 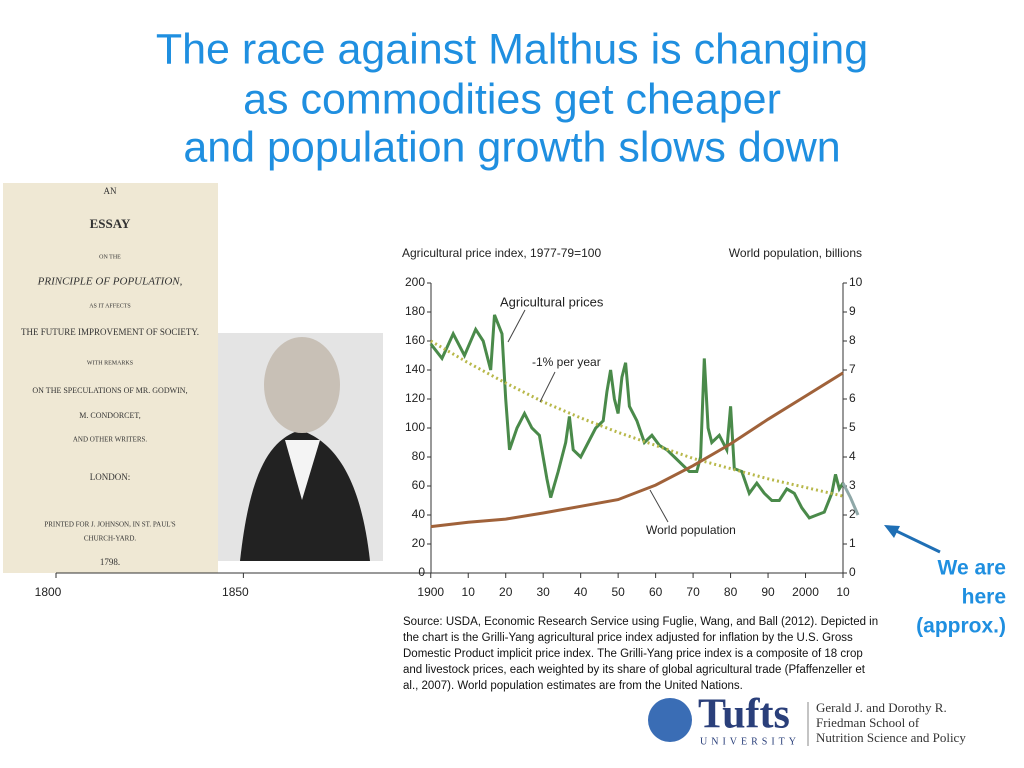 What do you see at coordinates (868, 722) in the screenshot?
I see `school: Friedman School of` at bounding box center [868, 722].